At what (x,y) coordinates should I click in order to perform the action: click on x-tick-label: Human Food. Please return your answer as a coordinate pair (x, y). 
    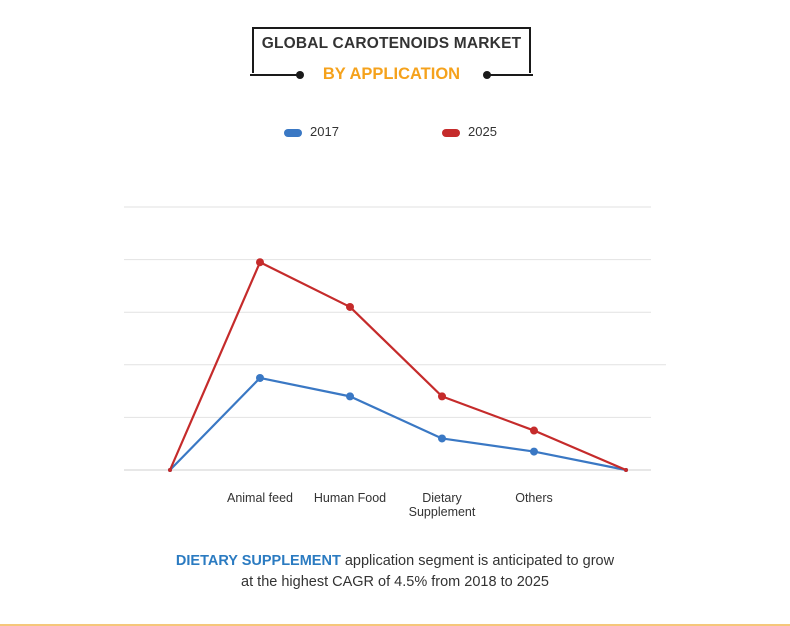
    Looking at the image, I should click on (350, 498).